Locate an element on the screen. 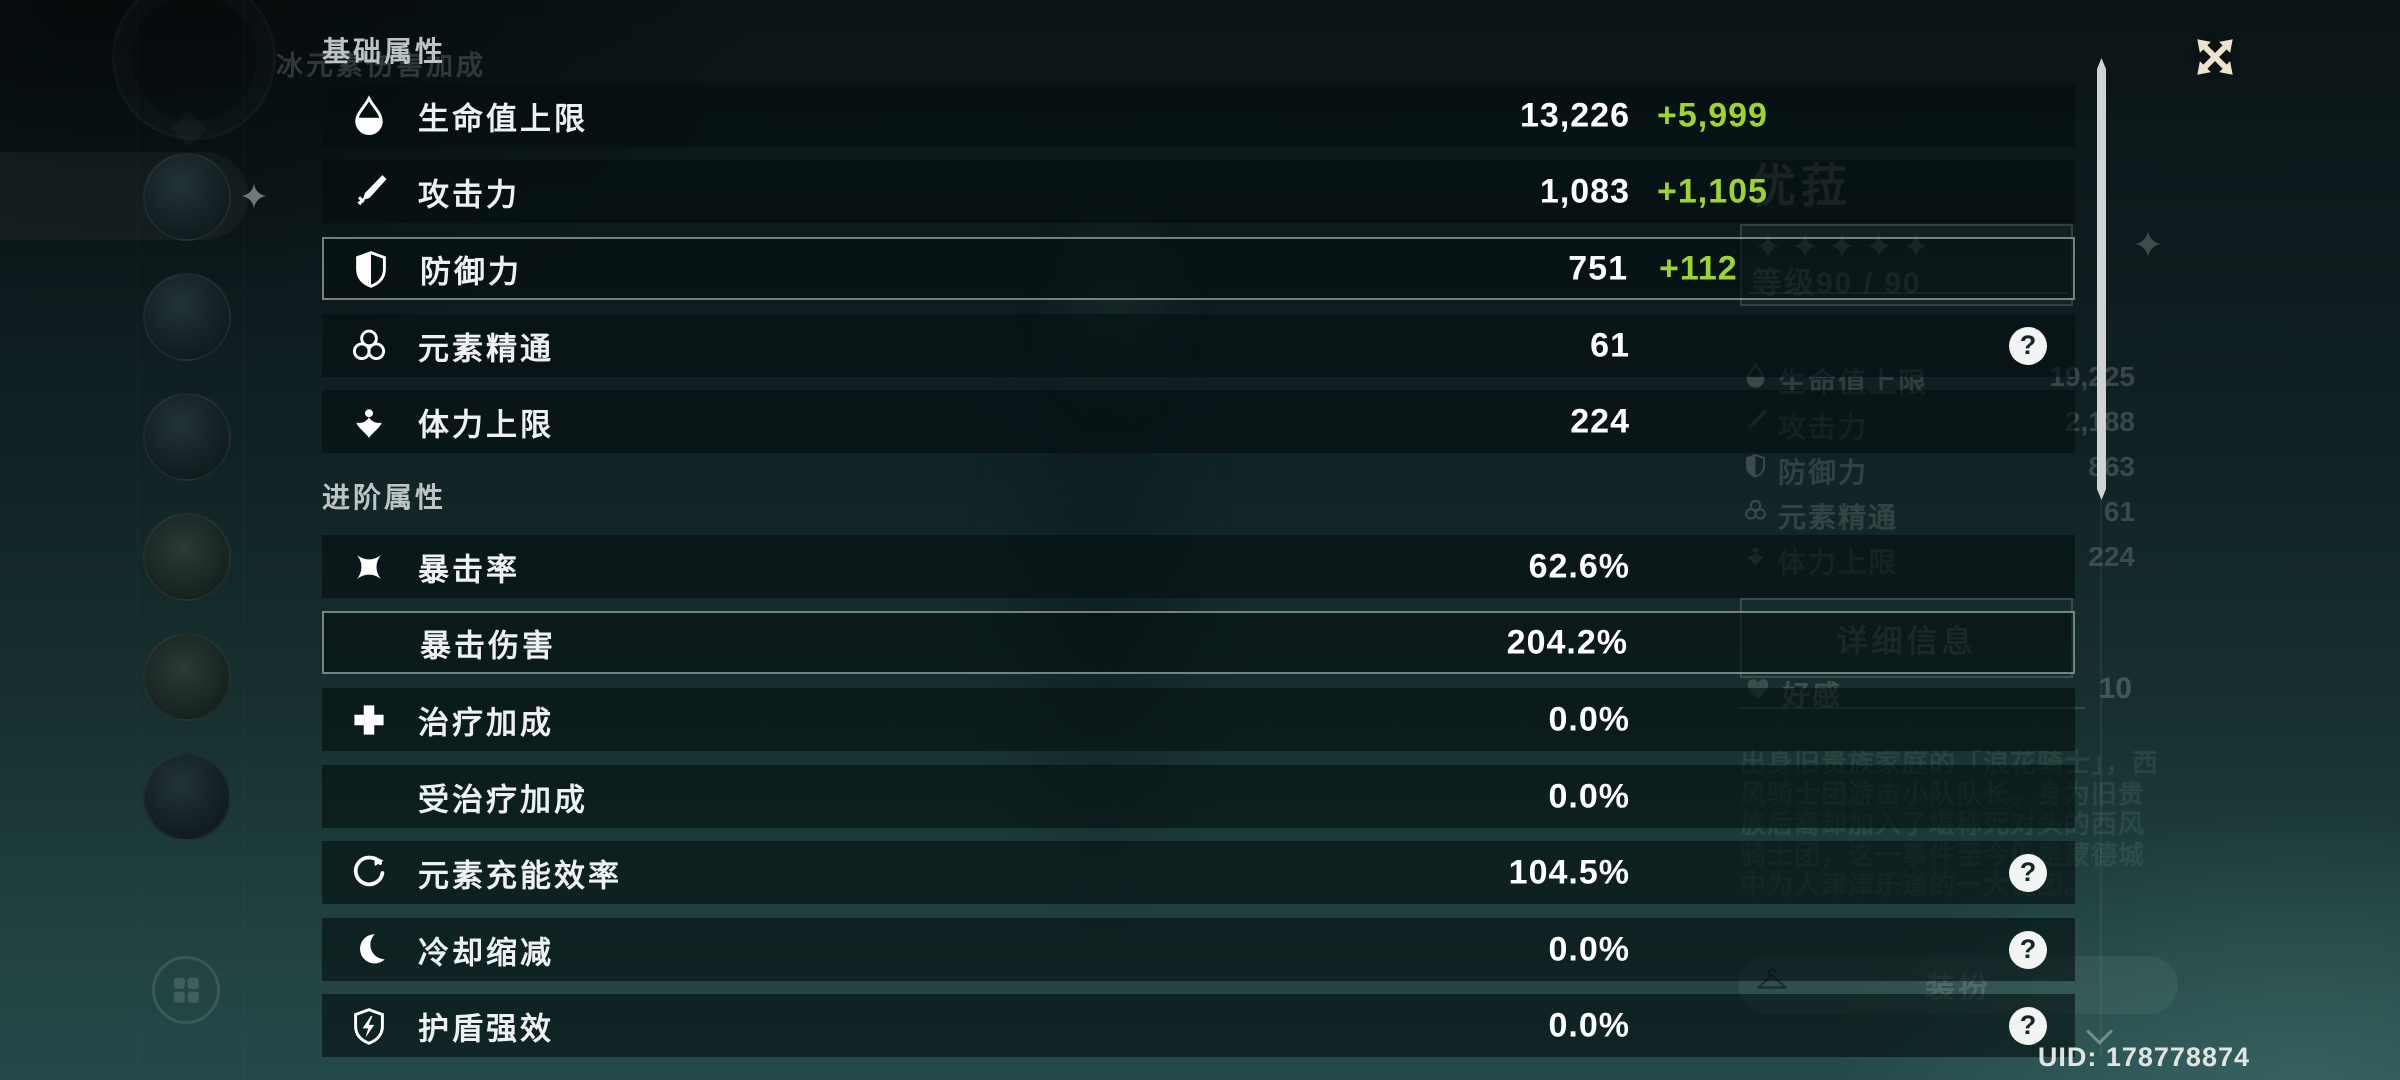 Image resolution: width=2400 pixels, height=1080 pixels. section-title: 基础属性 is located at coordinates (384, 51).